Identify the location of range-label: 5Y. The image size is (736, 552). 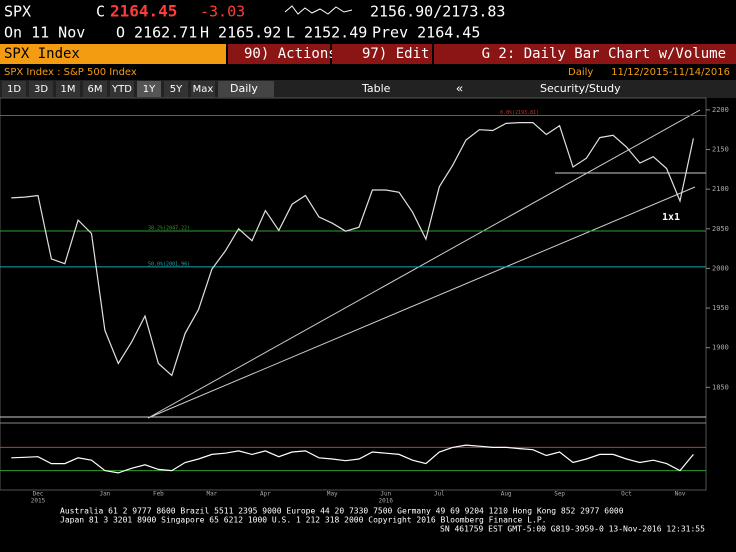
(176, 89).